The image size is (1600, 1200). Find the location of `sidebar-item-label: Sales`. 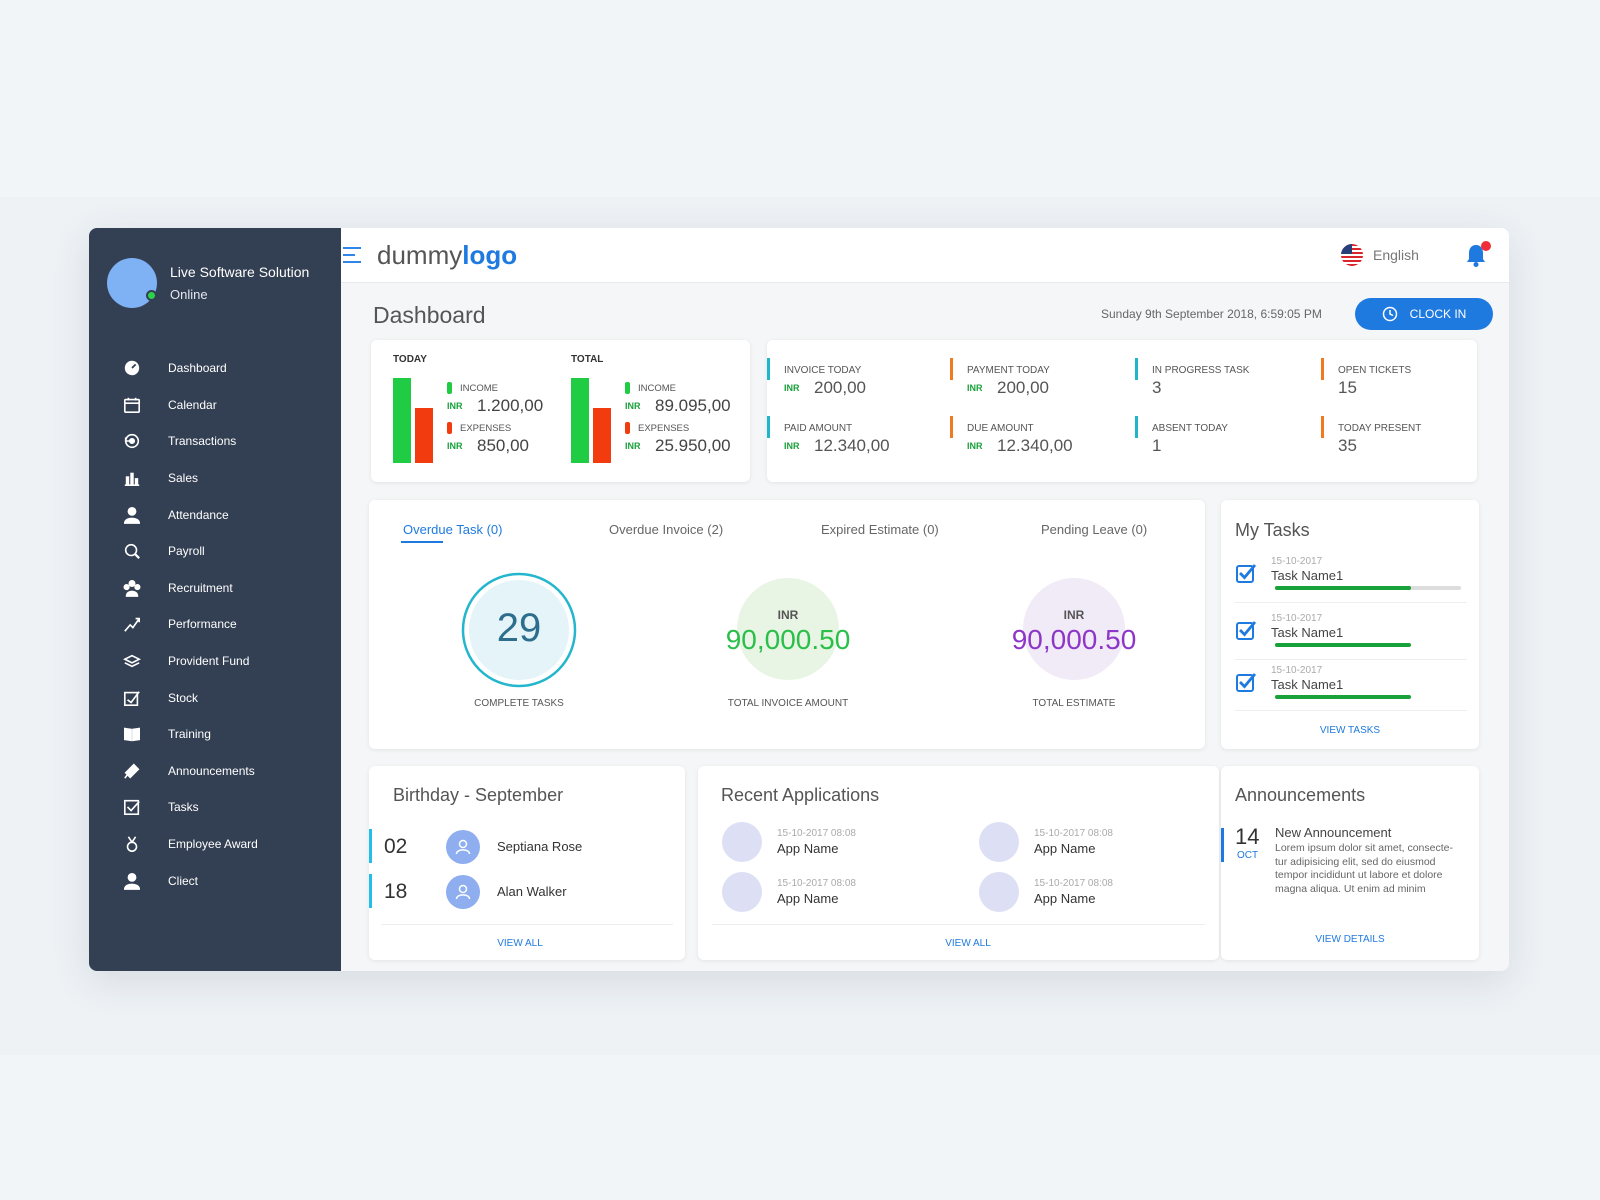

sidebar-item-label: Sales is located at coordinates (183, 478).